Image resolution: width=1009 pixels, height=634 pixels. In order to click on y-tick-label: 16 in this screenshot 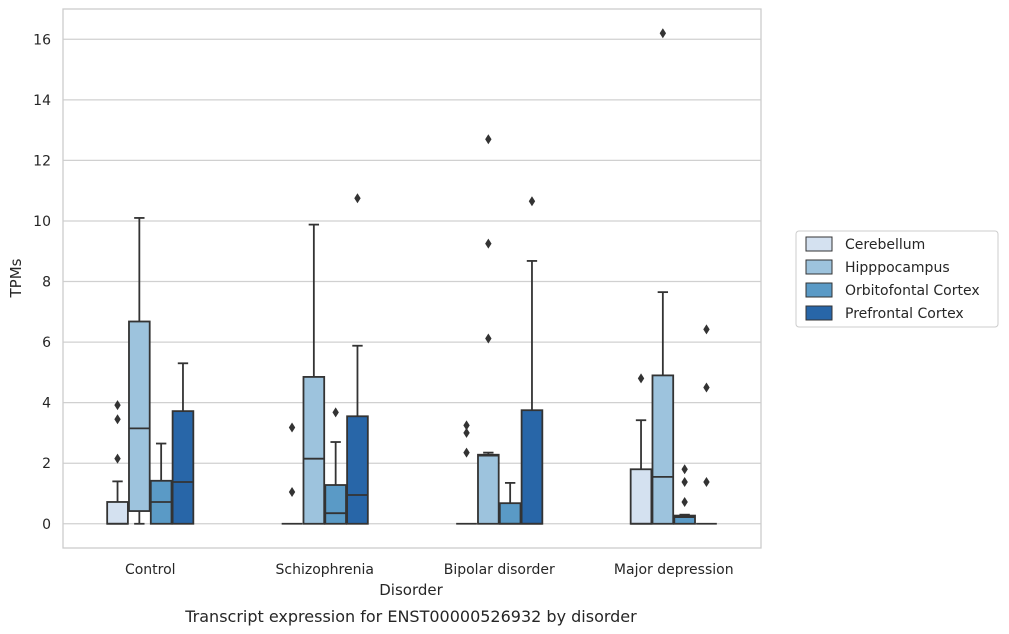, I will do `click(42, 40)`.